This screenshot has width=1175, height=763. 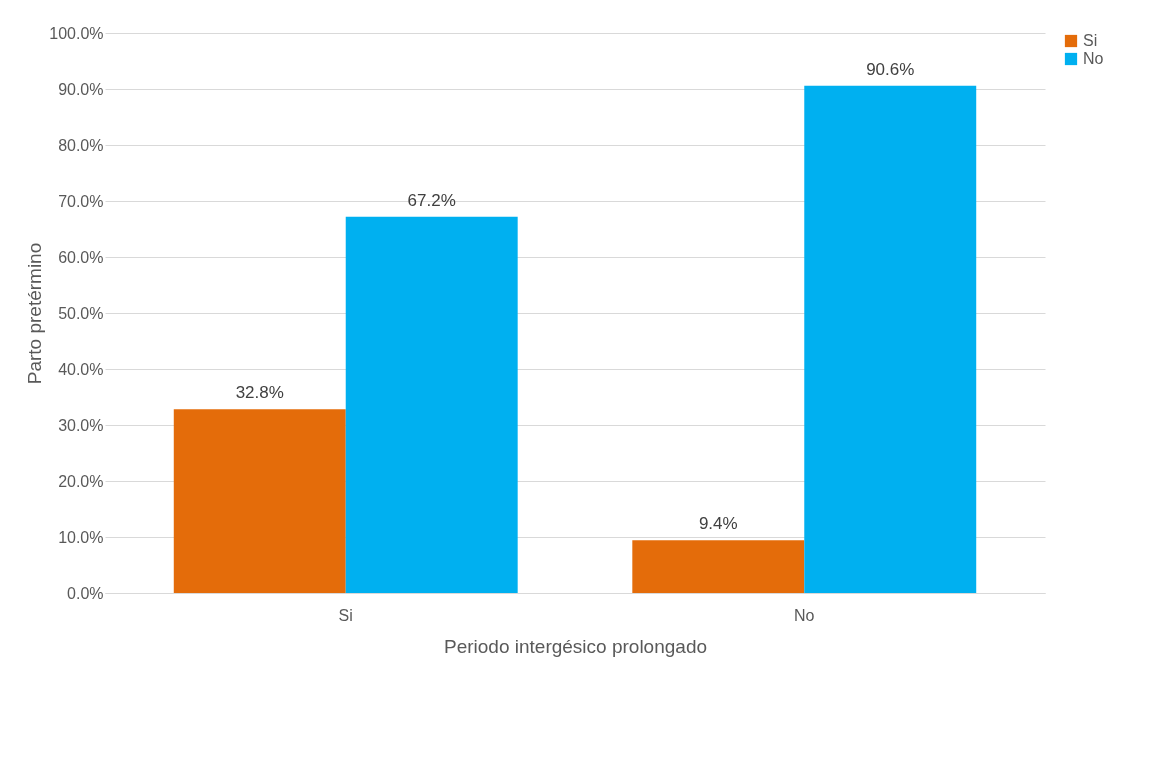 I want to click on y-tick-label: 10.0%, so click(x=81, y=537).